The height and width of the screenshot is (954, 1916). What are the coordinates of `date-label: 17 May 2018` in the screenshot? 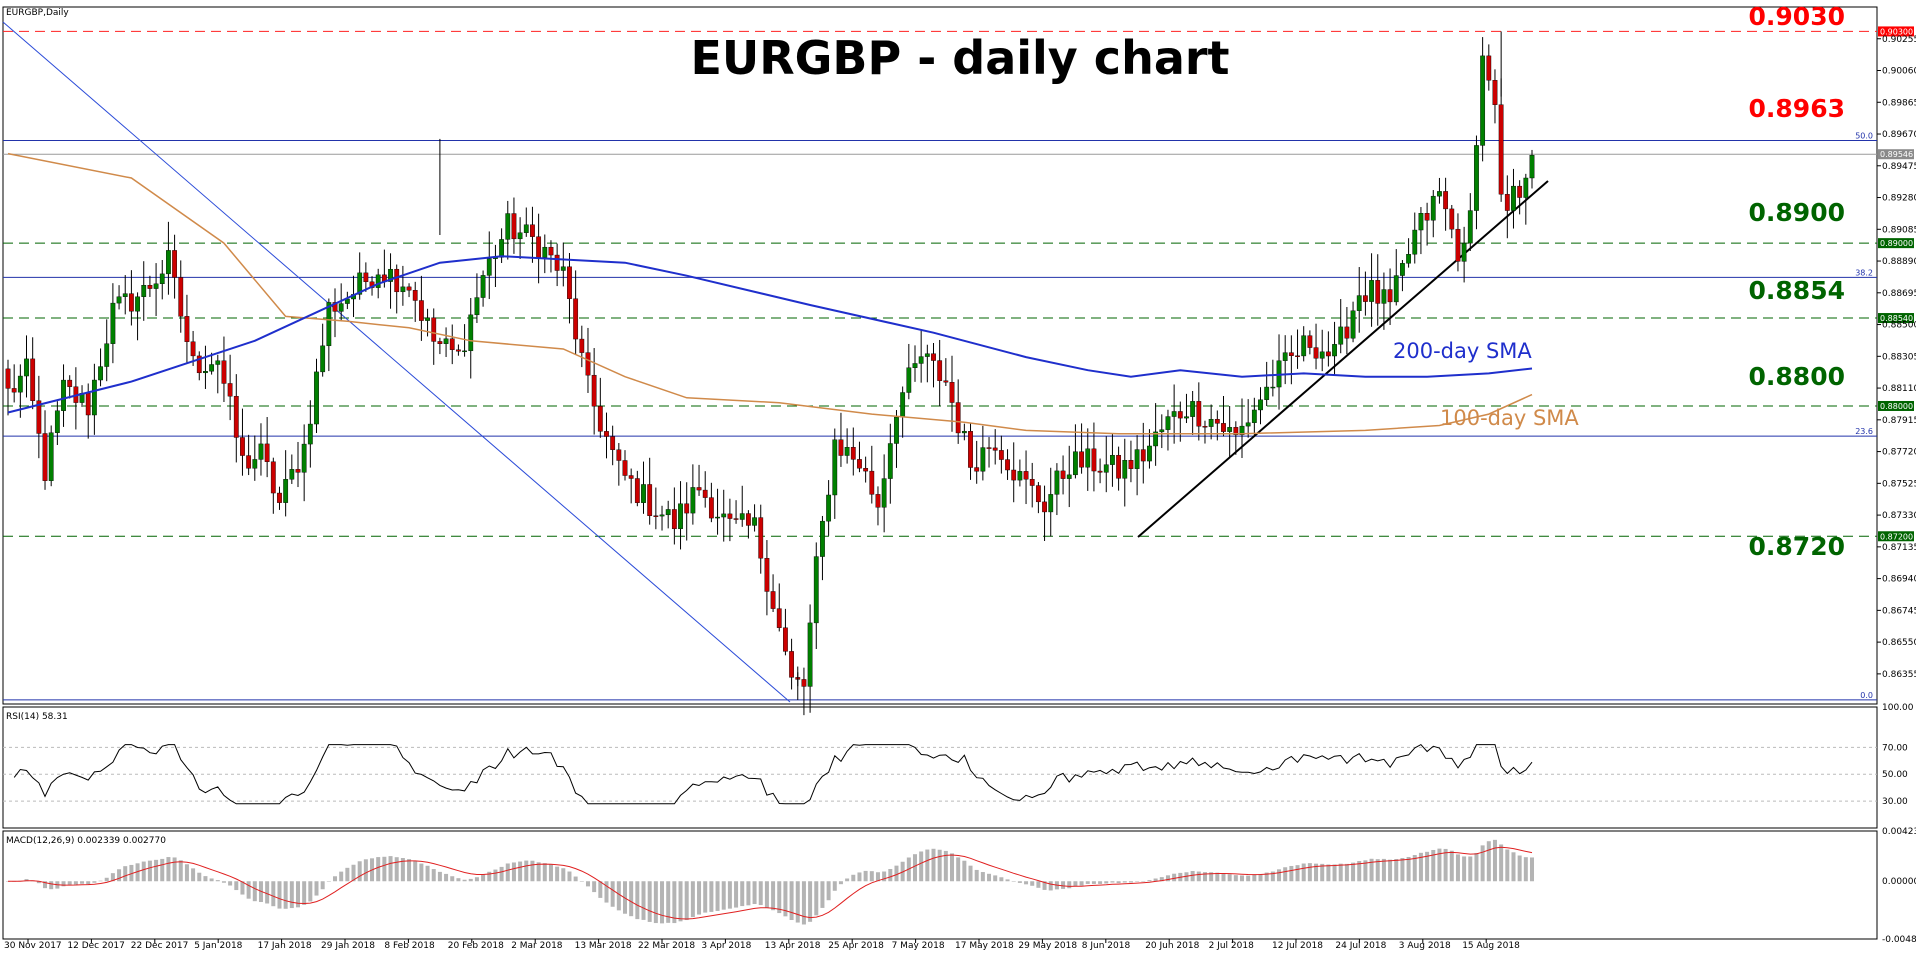 It's located at (984, 945).